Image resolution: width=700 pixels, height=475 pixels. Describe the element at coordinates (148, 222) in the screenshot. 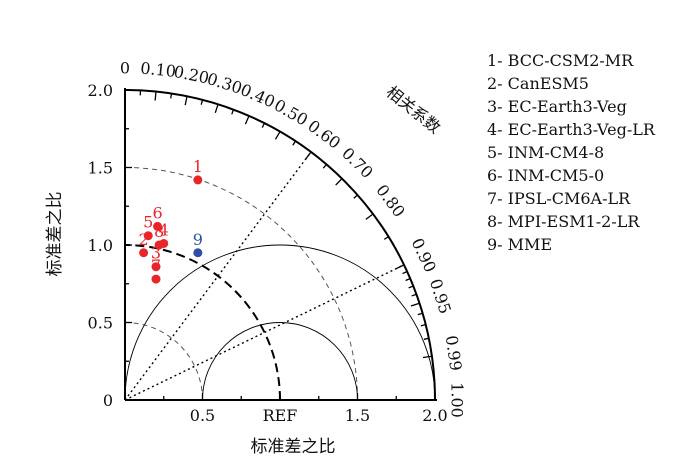

I see `model-point-label: 5` at that location.